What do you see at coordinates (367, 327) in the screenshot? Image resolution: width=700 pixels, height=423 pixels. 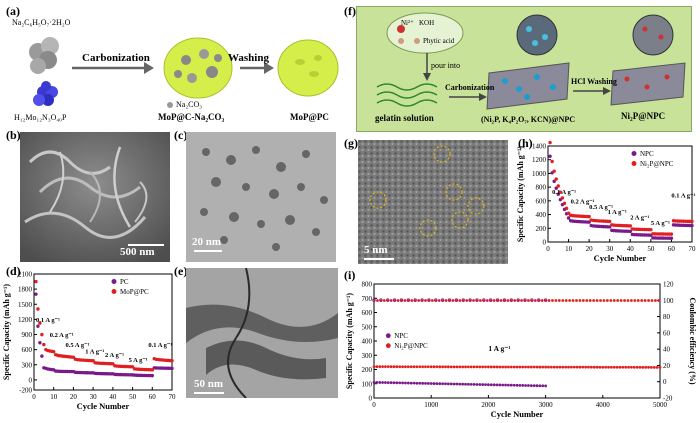 I see `y-tick-label: 500` at bounding box center [367, 327].